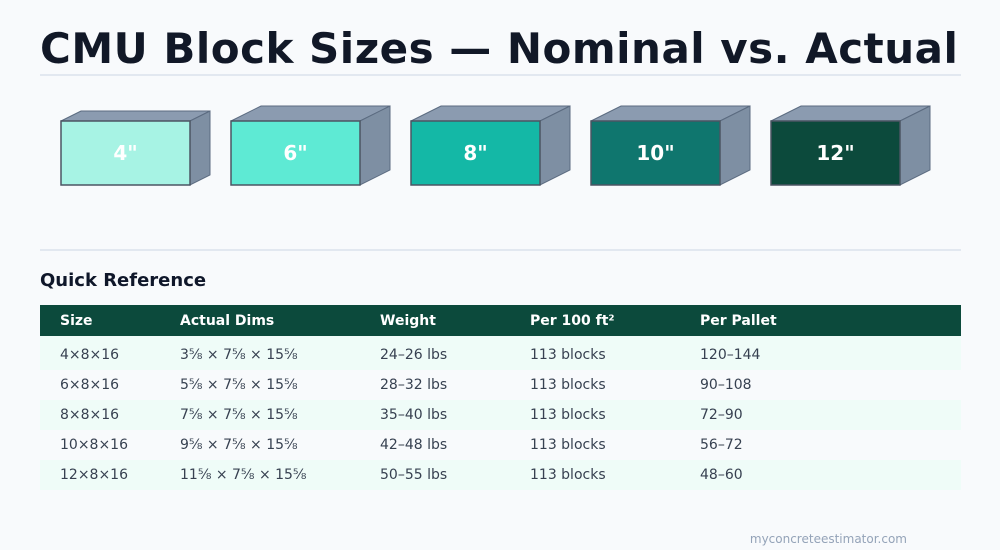  I want to click on block-size-label: 12", so click(835, 153).